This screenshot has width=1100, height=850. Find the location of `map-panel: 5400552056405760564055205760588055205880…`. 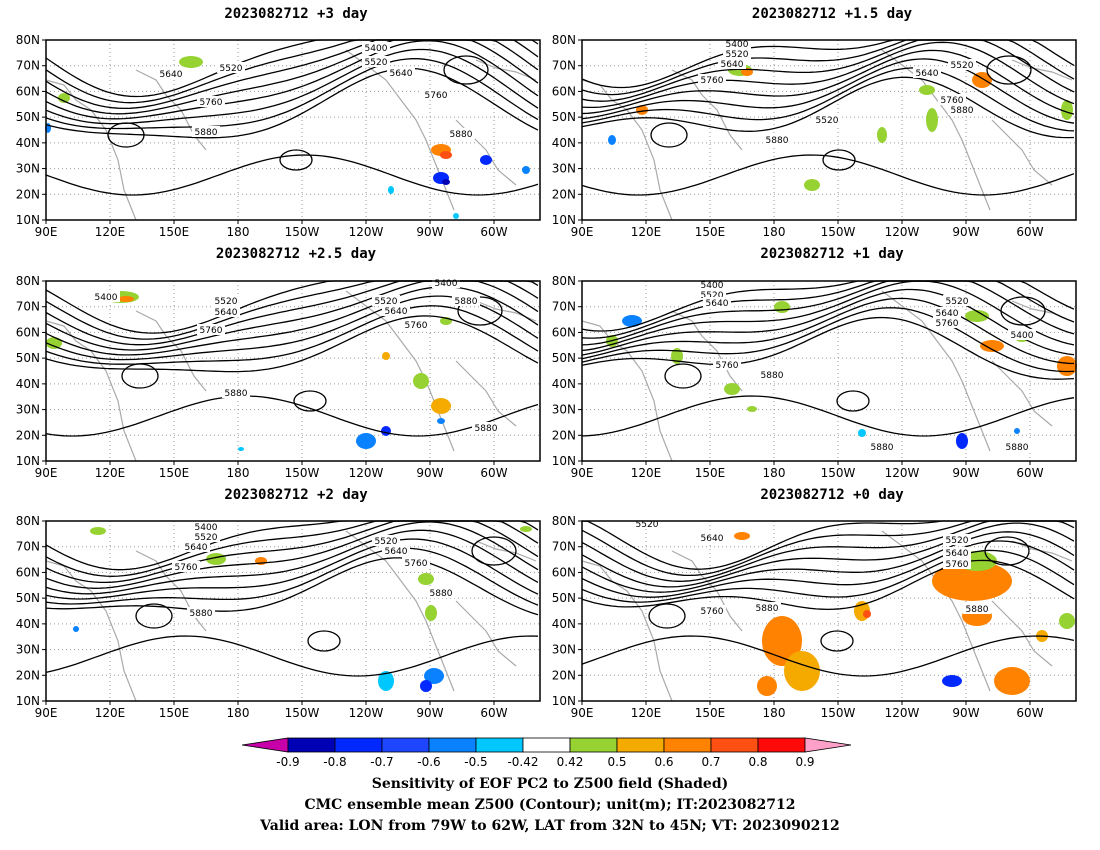

map-panel: 5400552056405760564055205760588055205880… is located at coordinates (814, 136).